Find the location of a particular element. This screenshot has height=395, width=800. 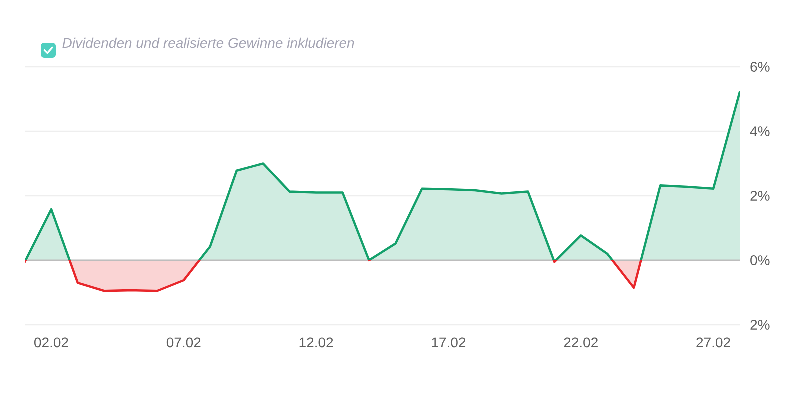

y-tick-label: 6% is located at coordinates (760, 67).